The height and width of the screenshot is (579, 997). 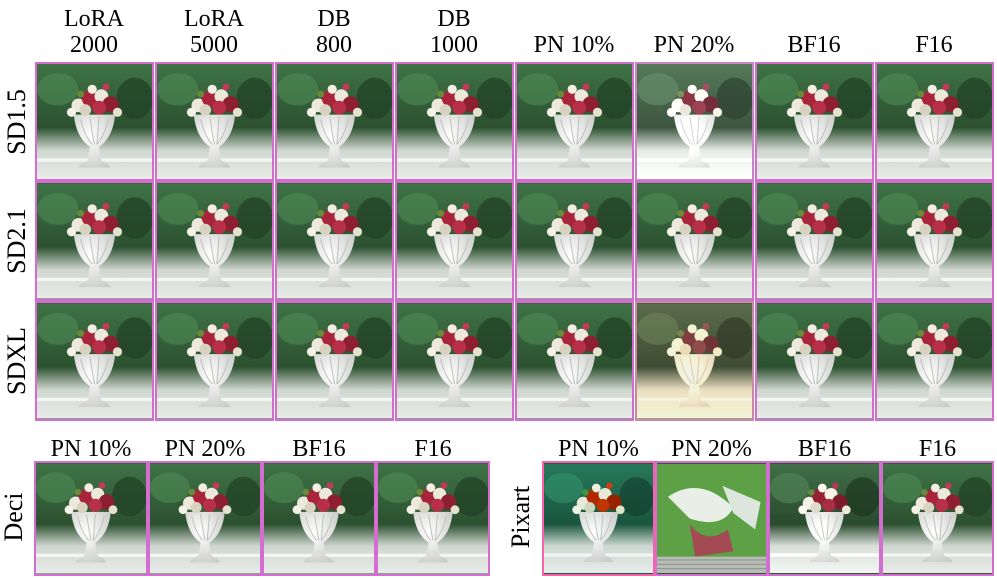 What do you see at coordinates (598, 449) in the screenshot?
I see `pixart-column-header-pn-10: PN 10%` at bounding box center [598, 449].